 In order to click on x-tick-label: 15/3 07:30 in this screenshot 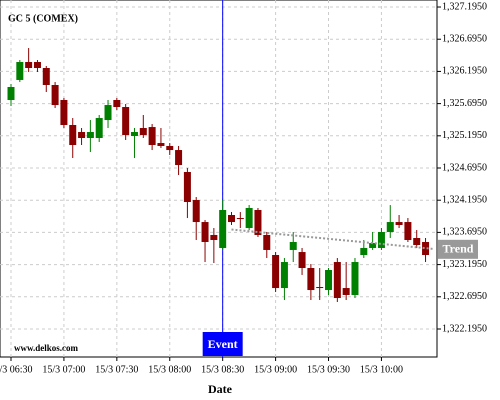, I will do `click(116, 369)`.